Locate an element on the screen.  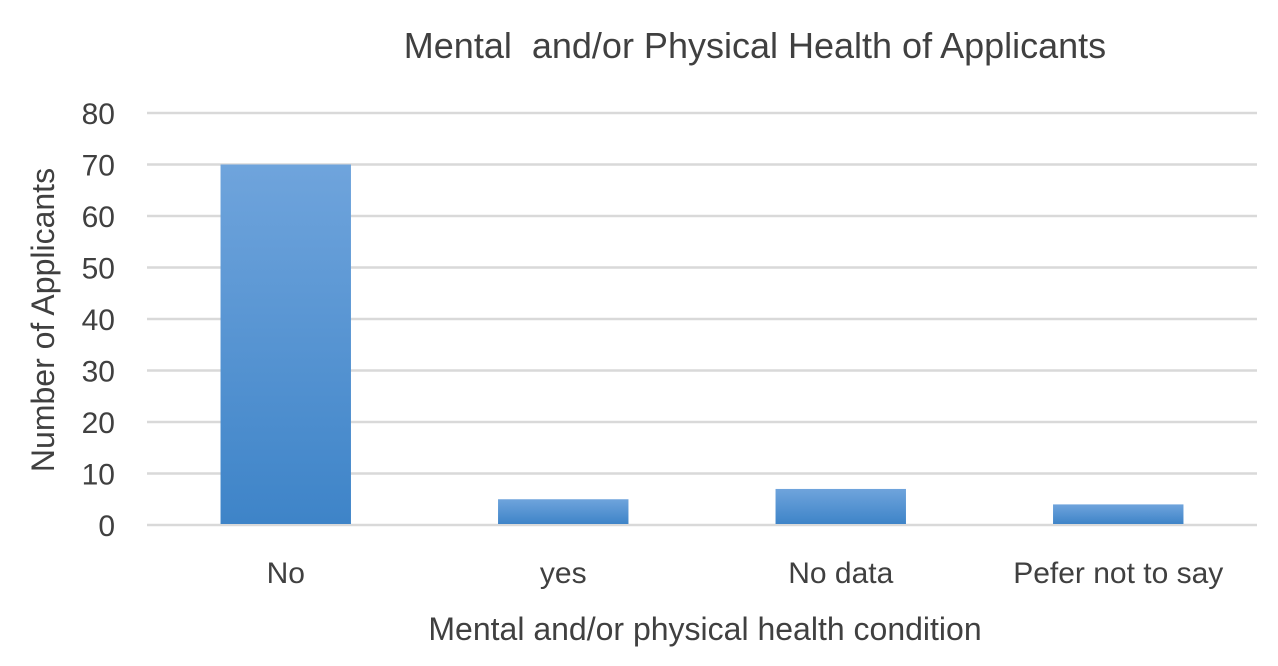
y-axis-tick-labels: 0 10 20 30 40 50 60 70 80 is located at coordinates (98, 320).